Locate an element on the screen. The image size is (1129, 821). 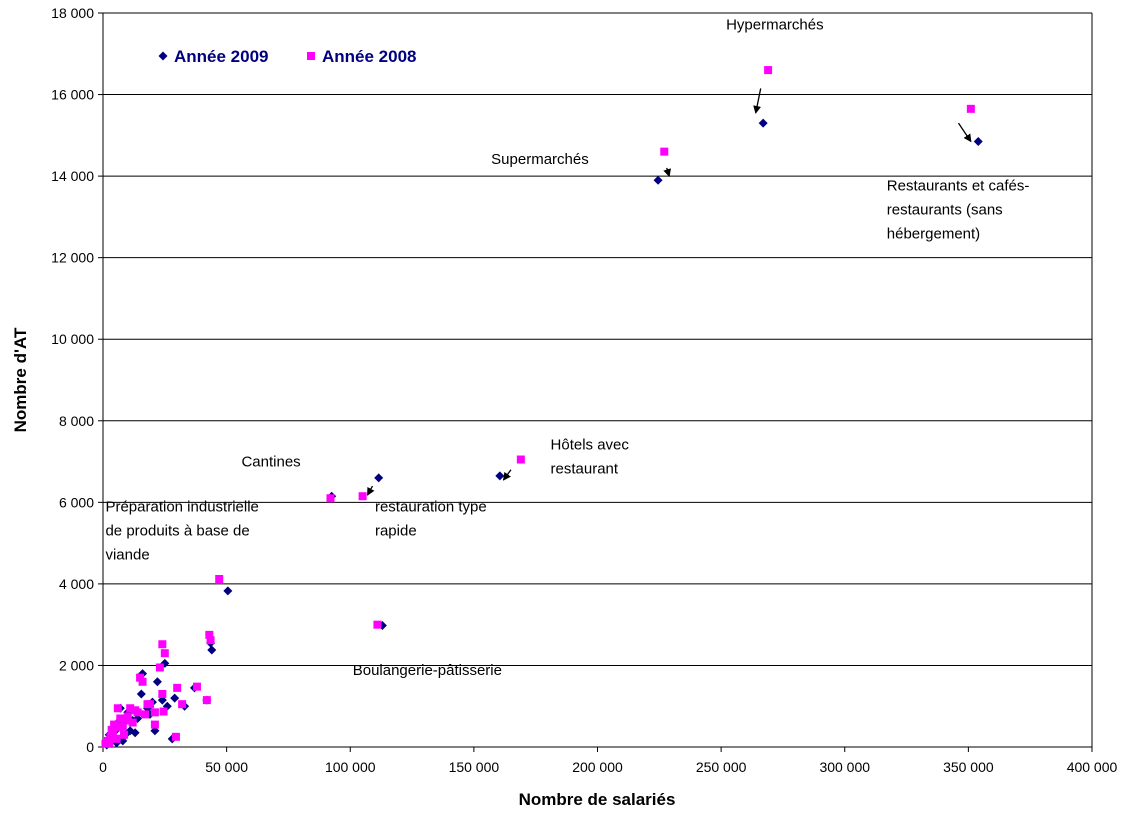
x-axis-title: Nombre de salariés is located at coordinates (597, 799).